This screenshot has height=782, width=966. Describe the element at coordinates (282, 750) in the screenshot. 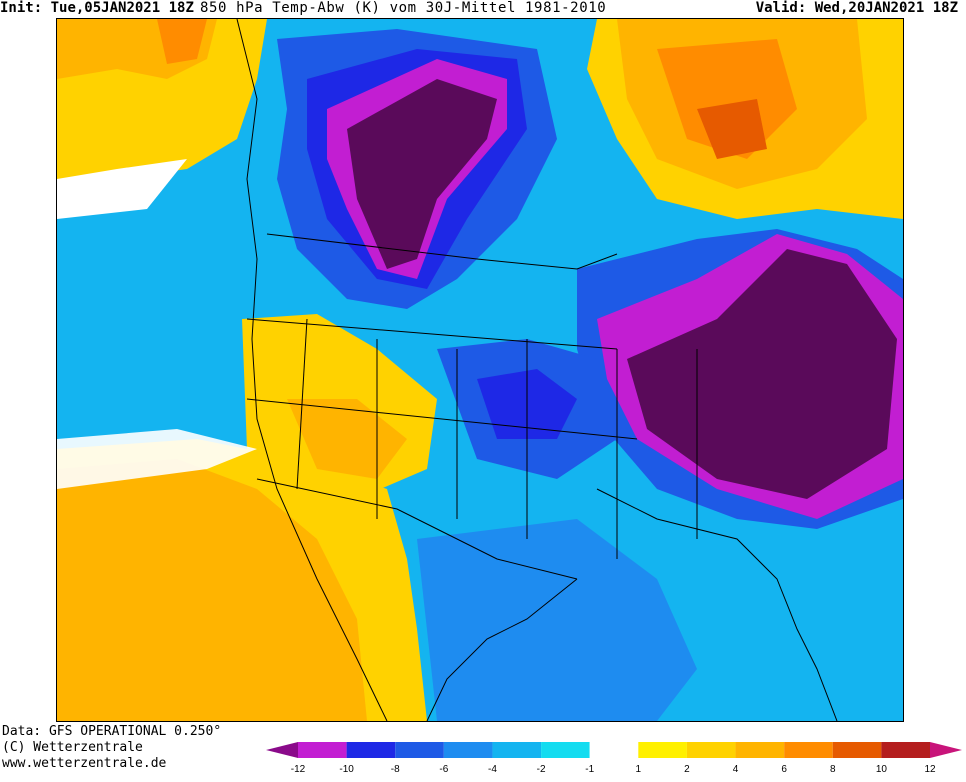

I see `colorbar-low-arrow` at that location.